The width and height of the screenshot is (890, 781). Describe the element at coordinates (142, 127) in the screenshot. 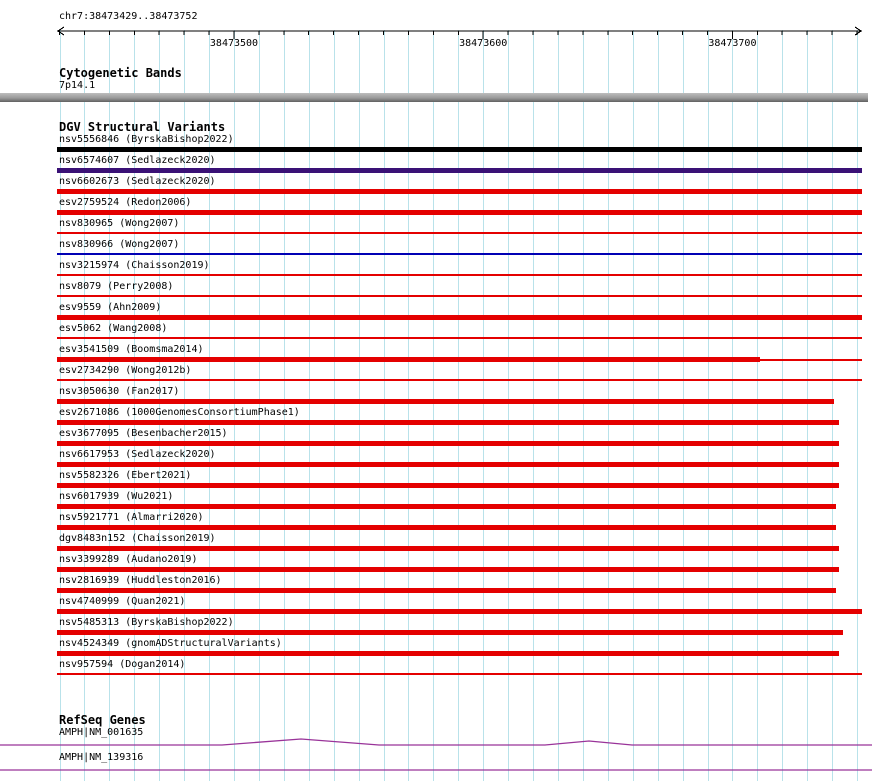

I see `section-title-dgv: DGV Structural Variants` at that location.